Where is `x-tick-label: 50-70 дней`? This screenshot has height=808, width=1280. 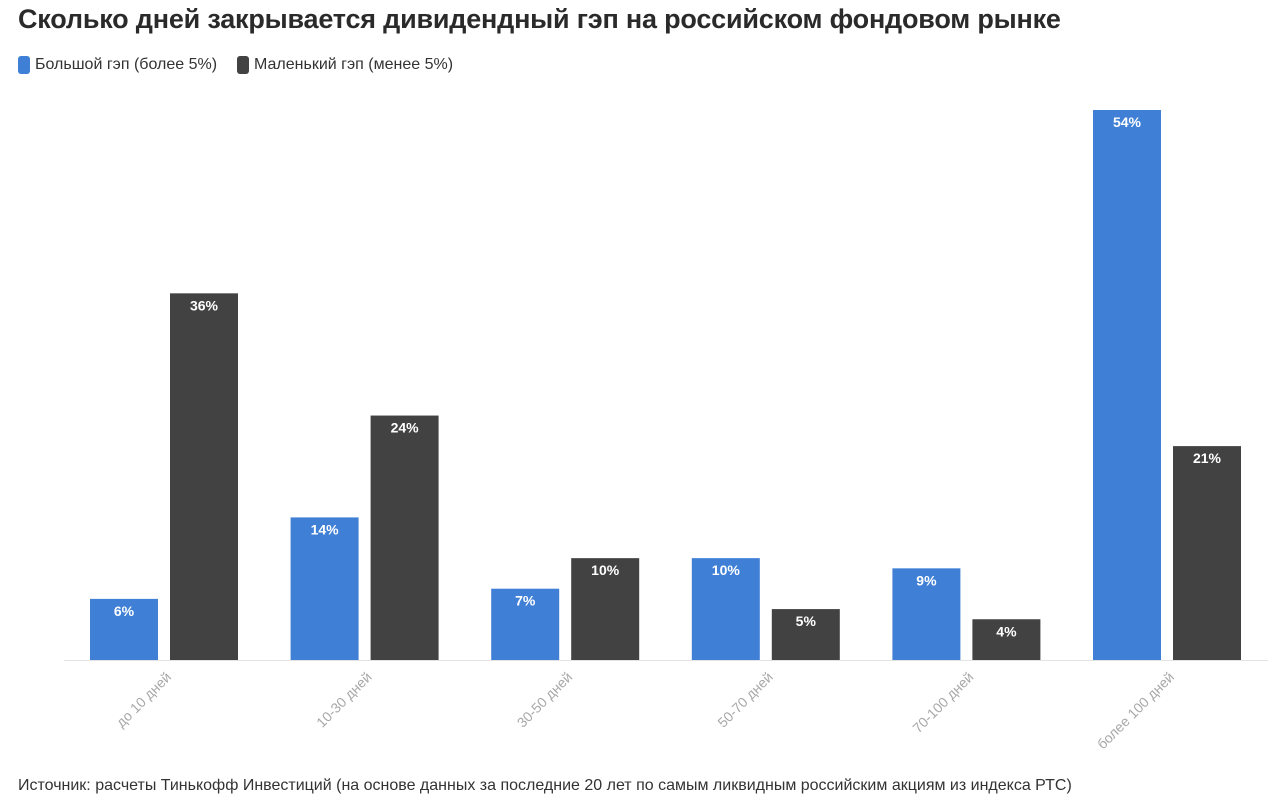 x-tick-label: 50-70 дней is located at coordinates (745, 700).